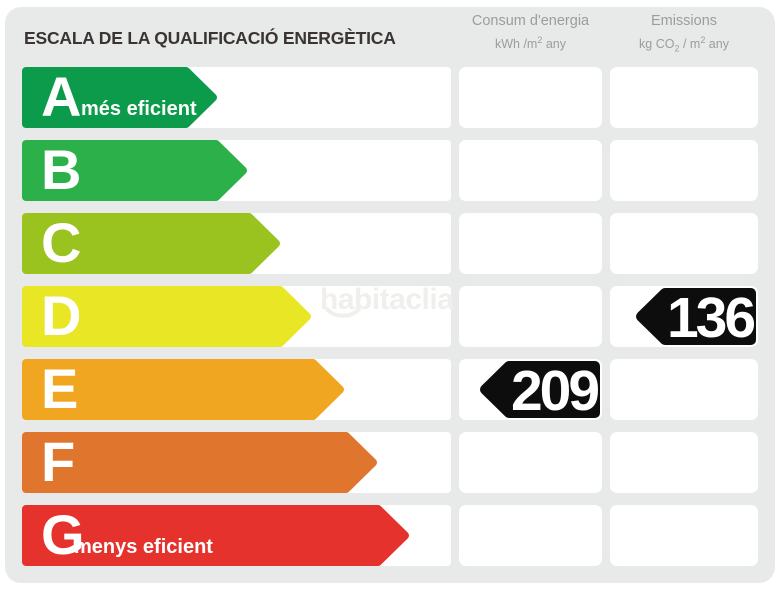 Image resolution: width=779 pixels, height=600 pixels. I want to click on rating-letter: E, so click(60, 388).